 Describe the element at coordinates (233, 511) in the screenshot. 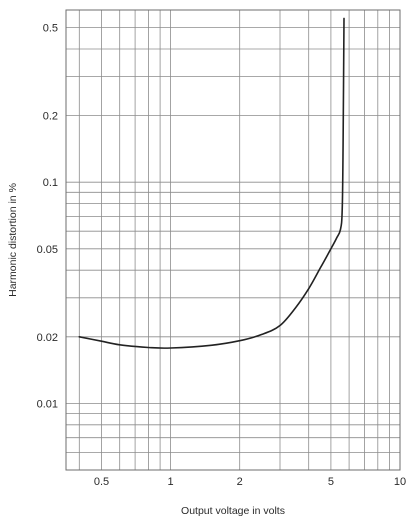

I see `x-axis-label: Output voltage in volts` at that location.